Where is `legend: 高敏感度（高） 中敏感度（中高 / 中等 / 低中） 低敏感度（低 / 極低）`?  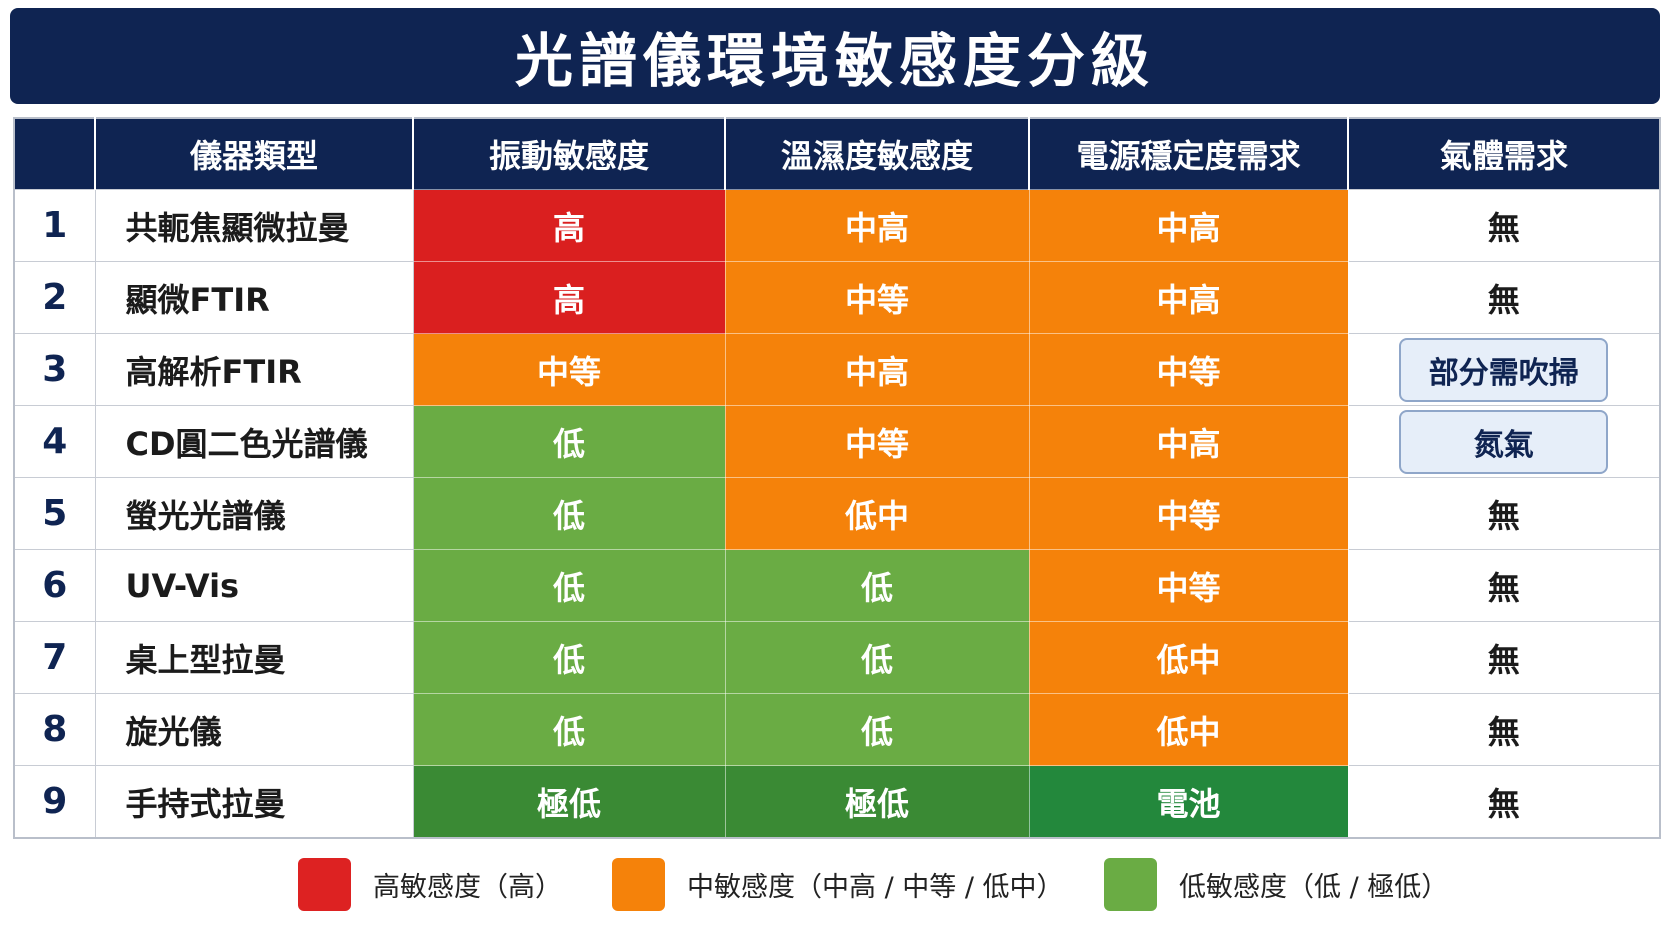
legend: 高敏感度（高） 中敏感度（中高 / 中等 / 低中） 低敏感度（低 / 極低） is located at coordinates (836, 886).